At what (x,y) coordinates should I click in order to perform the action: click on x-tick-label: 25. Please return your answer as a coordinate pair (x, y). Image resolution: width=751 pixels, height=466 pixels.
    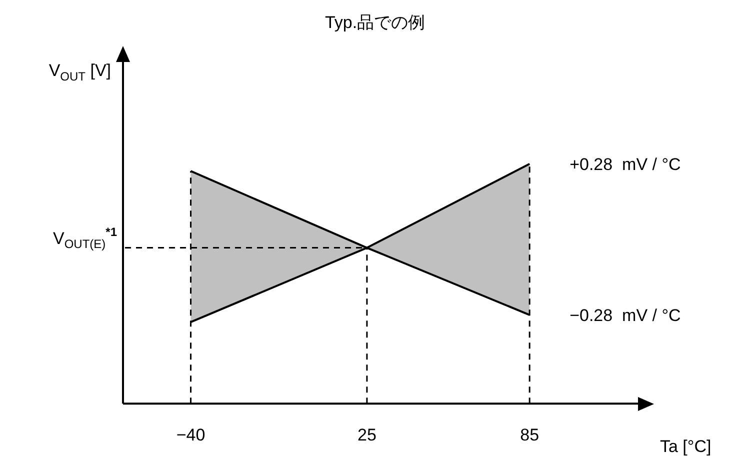
    Looking at the image, I should click on (366, 434).